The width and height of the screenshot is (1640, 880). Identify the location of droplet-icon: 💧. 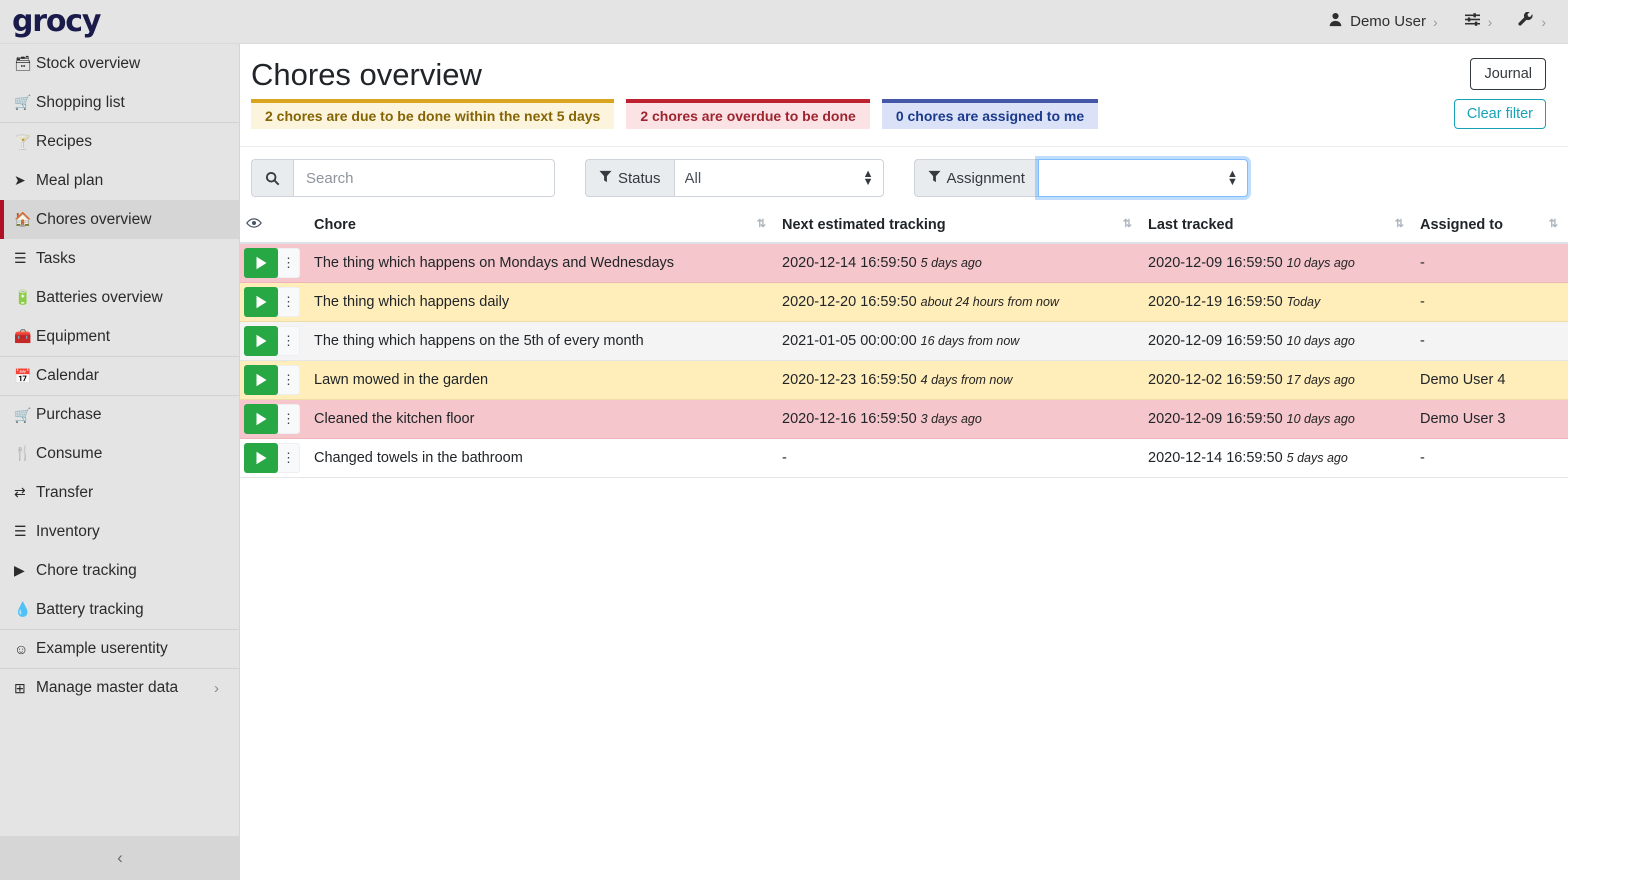
(23, 609).